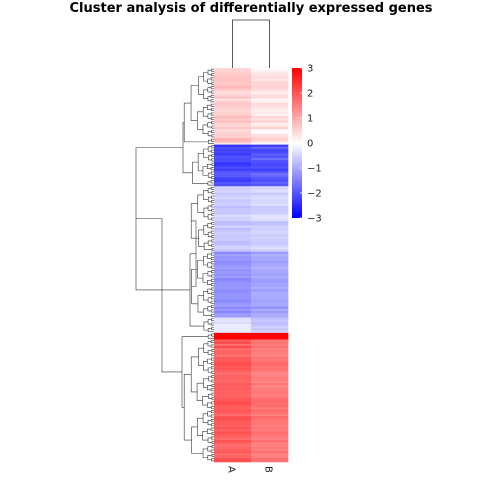 This screenshot has height=480, width=480. What do you see at coordinates (314, 169) in the screenshot?
I see `colorbar-tick-label: −1` at bounding box center [314, 169].